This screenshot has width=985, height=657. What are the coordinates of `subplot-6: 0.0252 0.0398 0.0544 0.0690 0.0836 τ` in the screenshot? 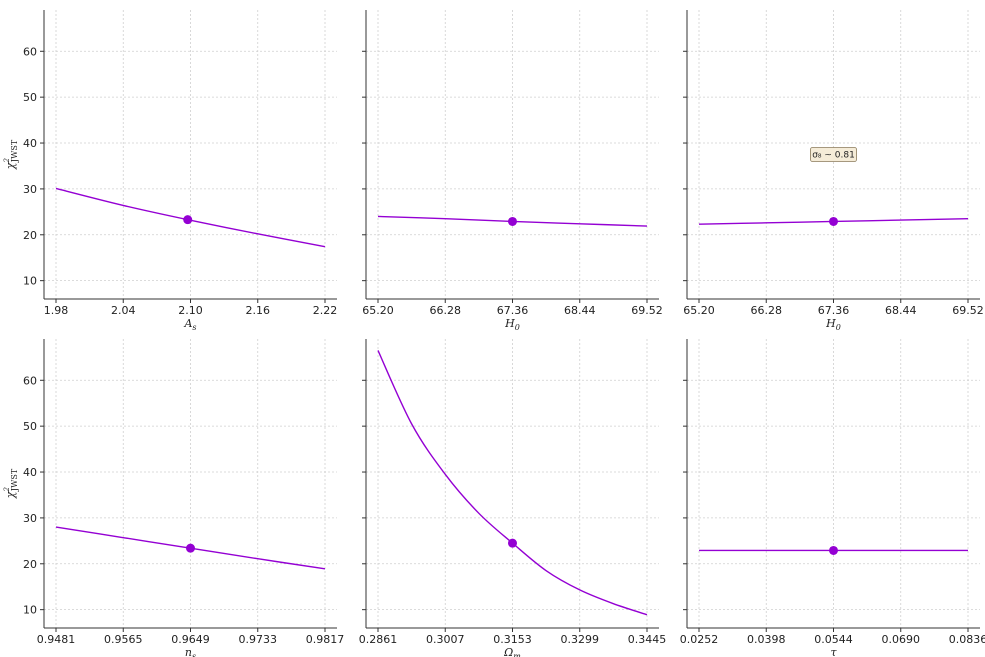 It's located at (832, 498).